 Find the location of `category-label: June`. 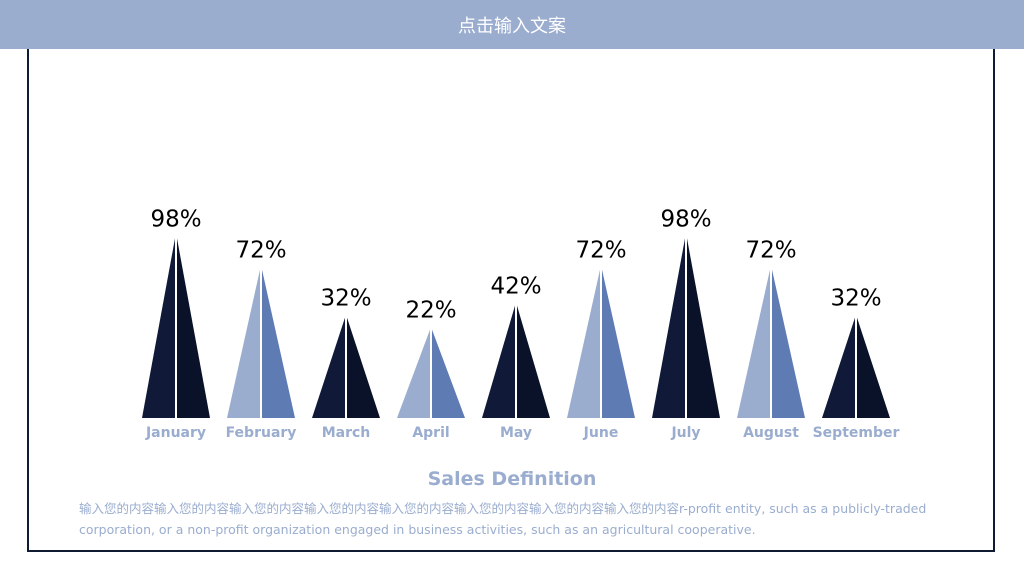

category-label: June is located at coordinates (601, 433).